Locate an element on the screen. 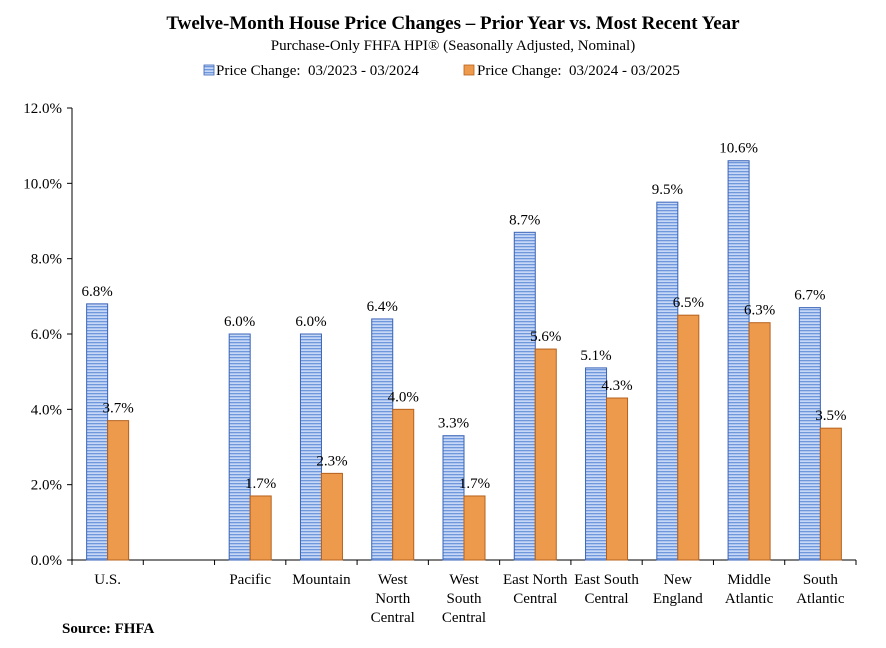  data-label-series-2: 4.0% is located at coordinates (403, 397).